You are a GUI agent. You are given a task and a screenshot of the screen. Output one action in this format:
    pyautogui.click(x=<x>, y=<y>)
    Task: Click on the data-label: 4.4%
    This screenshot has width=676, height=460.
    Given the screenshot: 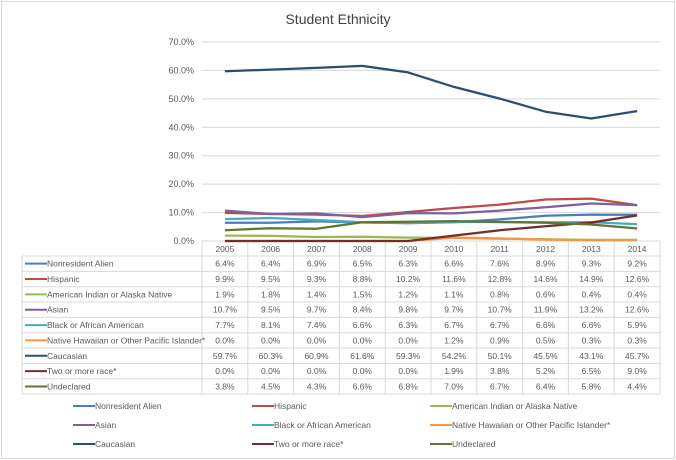 What is the action you would take?
    pyautogui.click(x=637, y=386)
    